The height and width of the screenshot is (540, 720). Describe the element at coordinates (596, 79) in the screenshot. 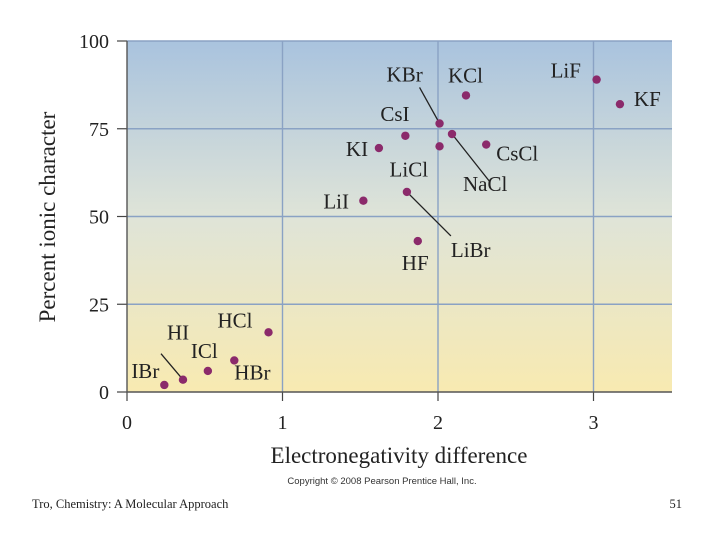

I see `point-lif` at that location.